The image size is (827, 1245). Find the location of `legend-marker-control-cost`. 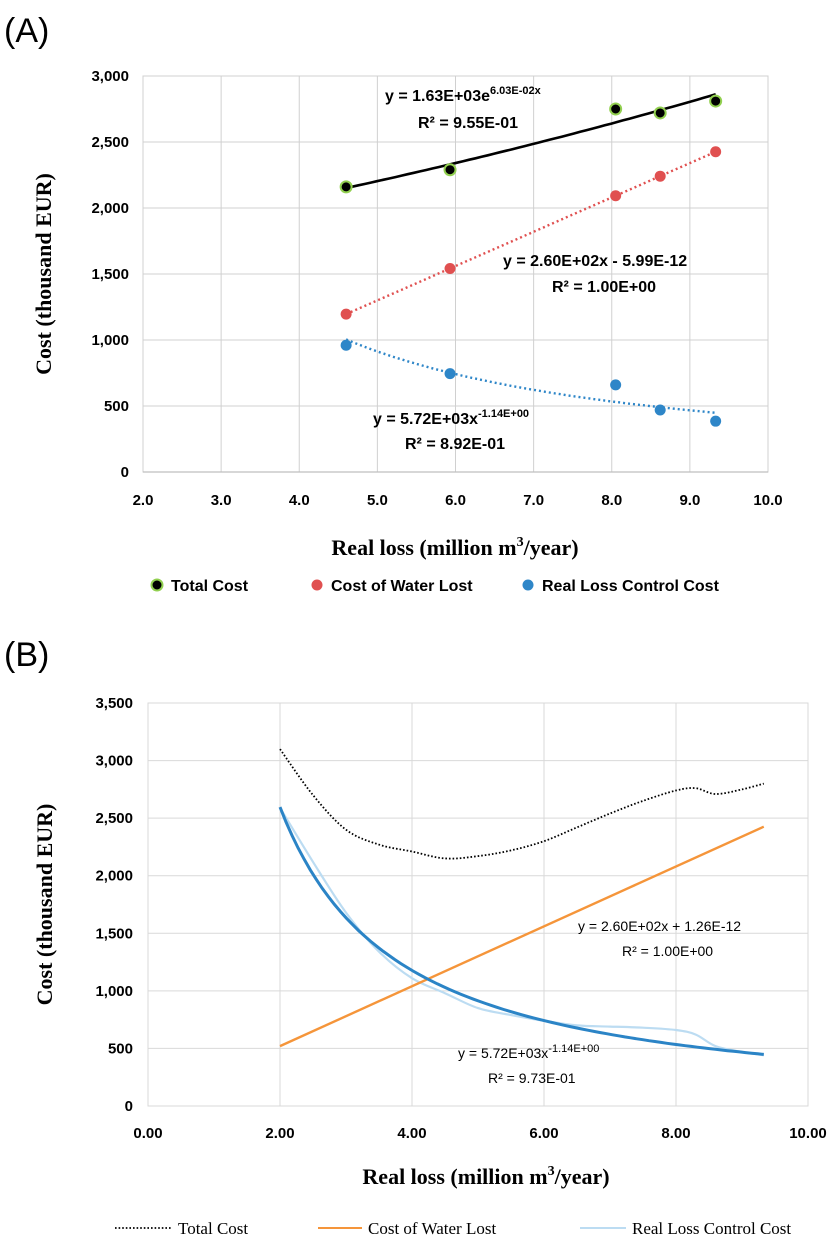

legend-marker-control-cost is located at coordinates (528, 585).